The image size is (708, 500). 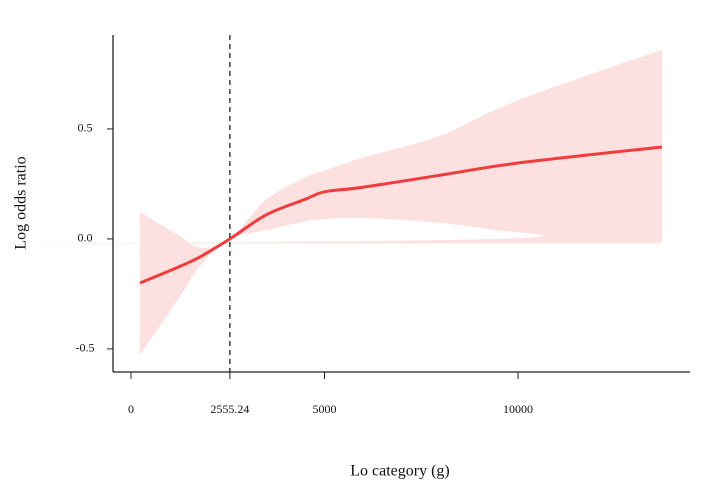 What do you see at coordinates (131, 409) in the screenshot?
I see `x-tick-label: 0` at bounding box center [131, 409].